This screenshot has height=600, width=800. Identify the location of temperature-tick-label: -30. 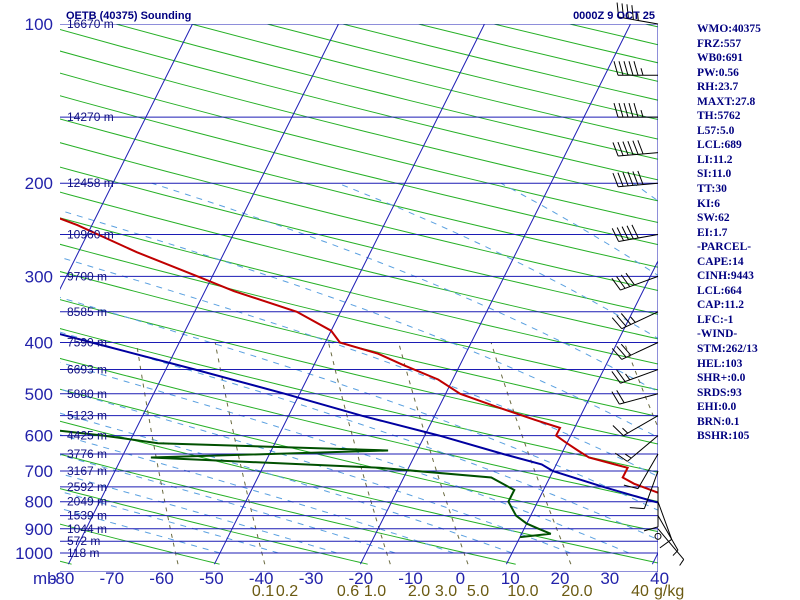
(311, 578).